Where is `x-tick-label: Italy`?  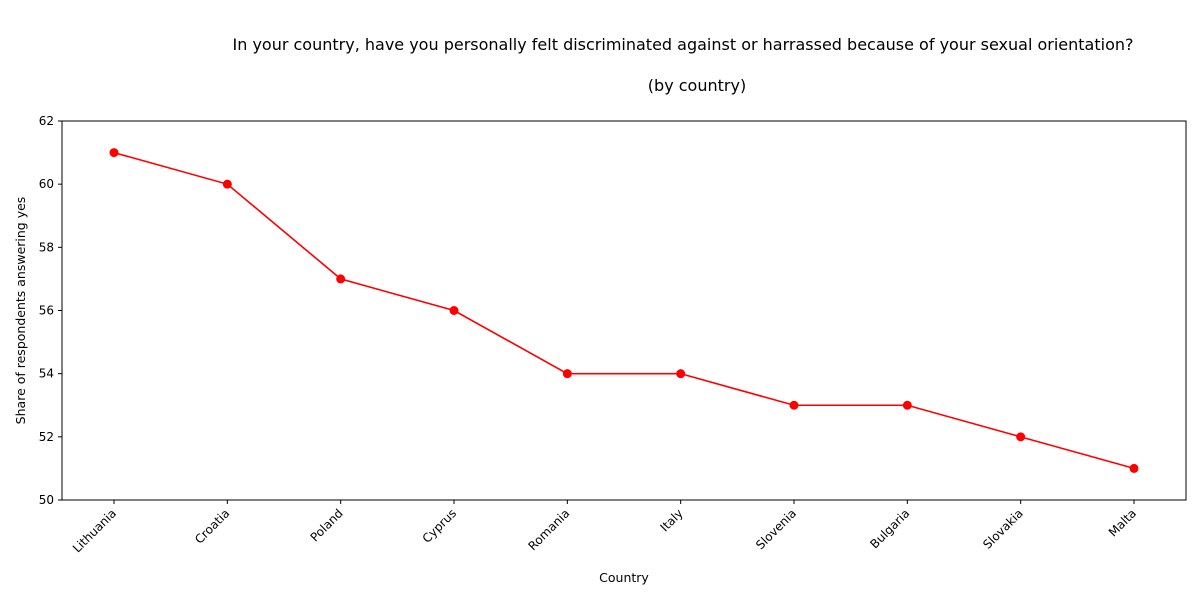 x-tick-label: Italy is located at coordinates (671, 520).